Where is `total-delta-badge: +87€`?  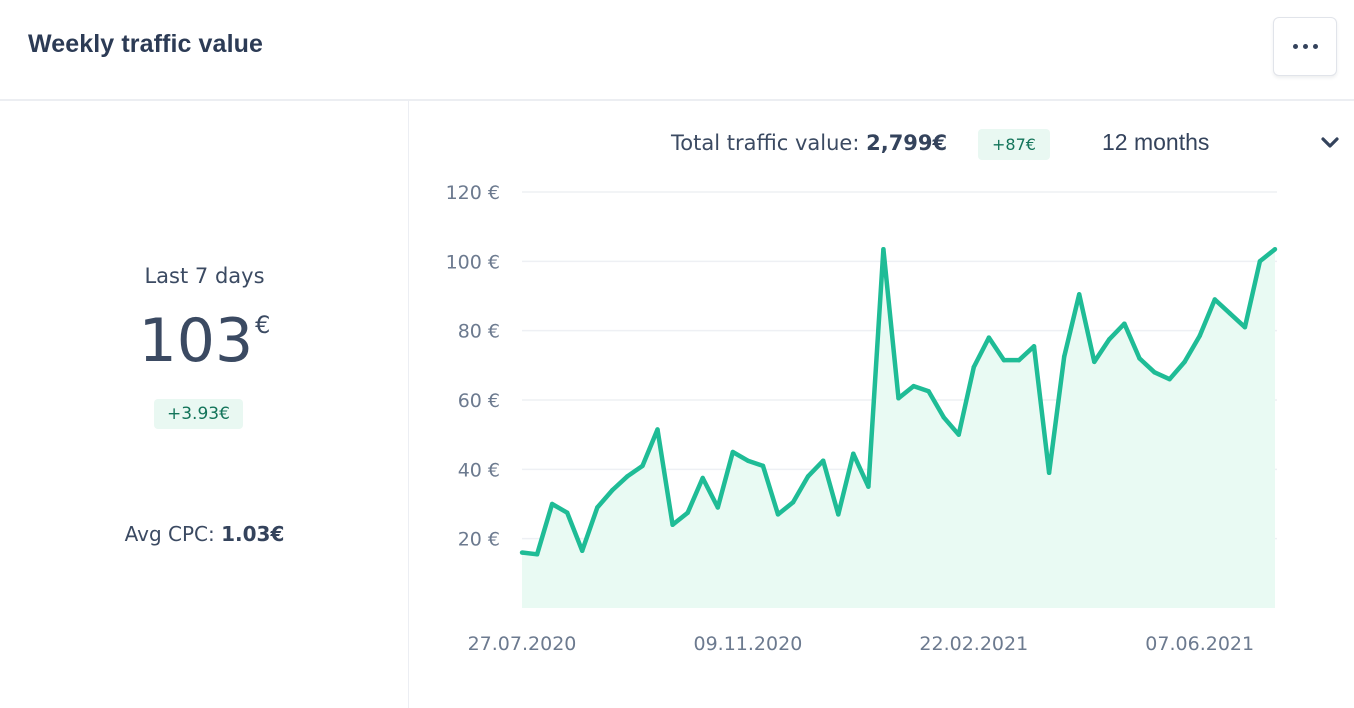 total-delta-badge: +87€ is located at coordinates (1014, 144).